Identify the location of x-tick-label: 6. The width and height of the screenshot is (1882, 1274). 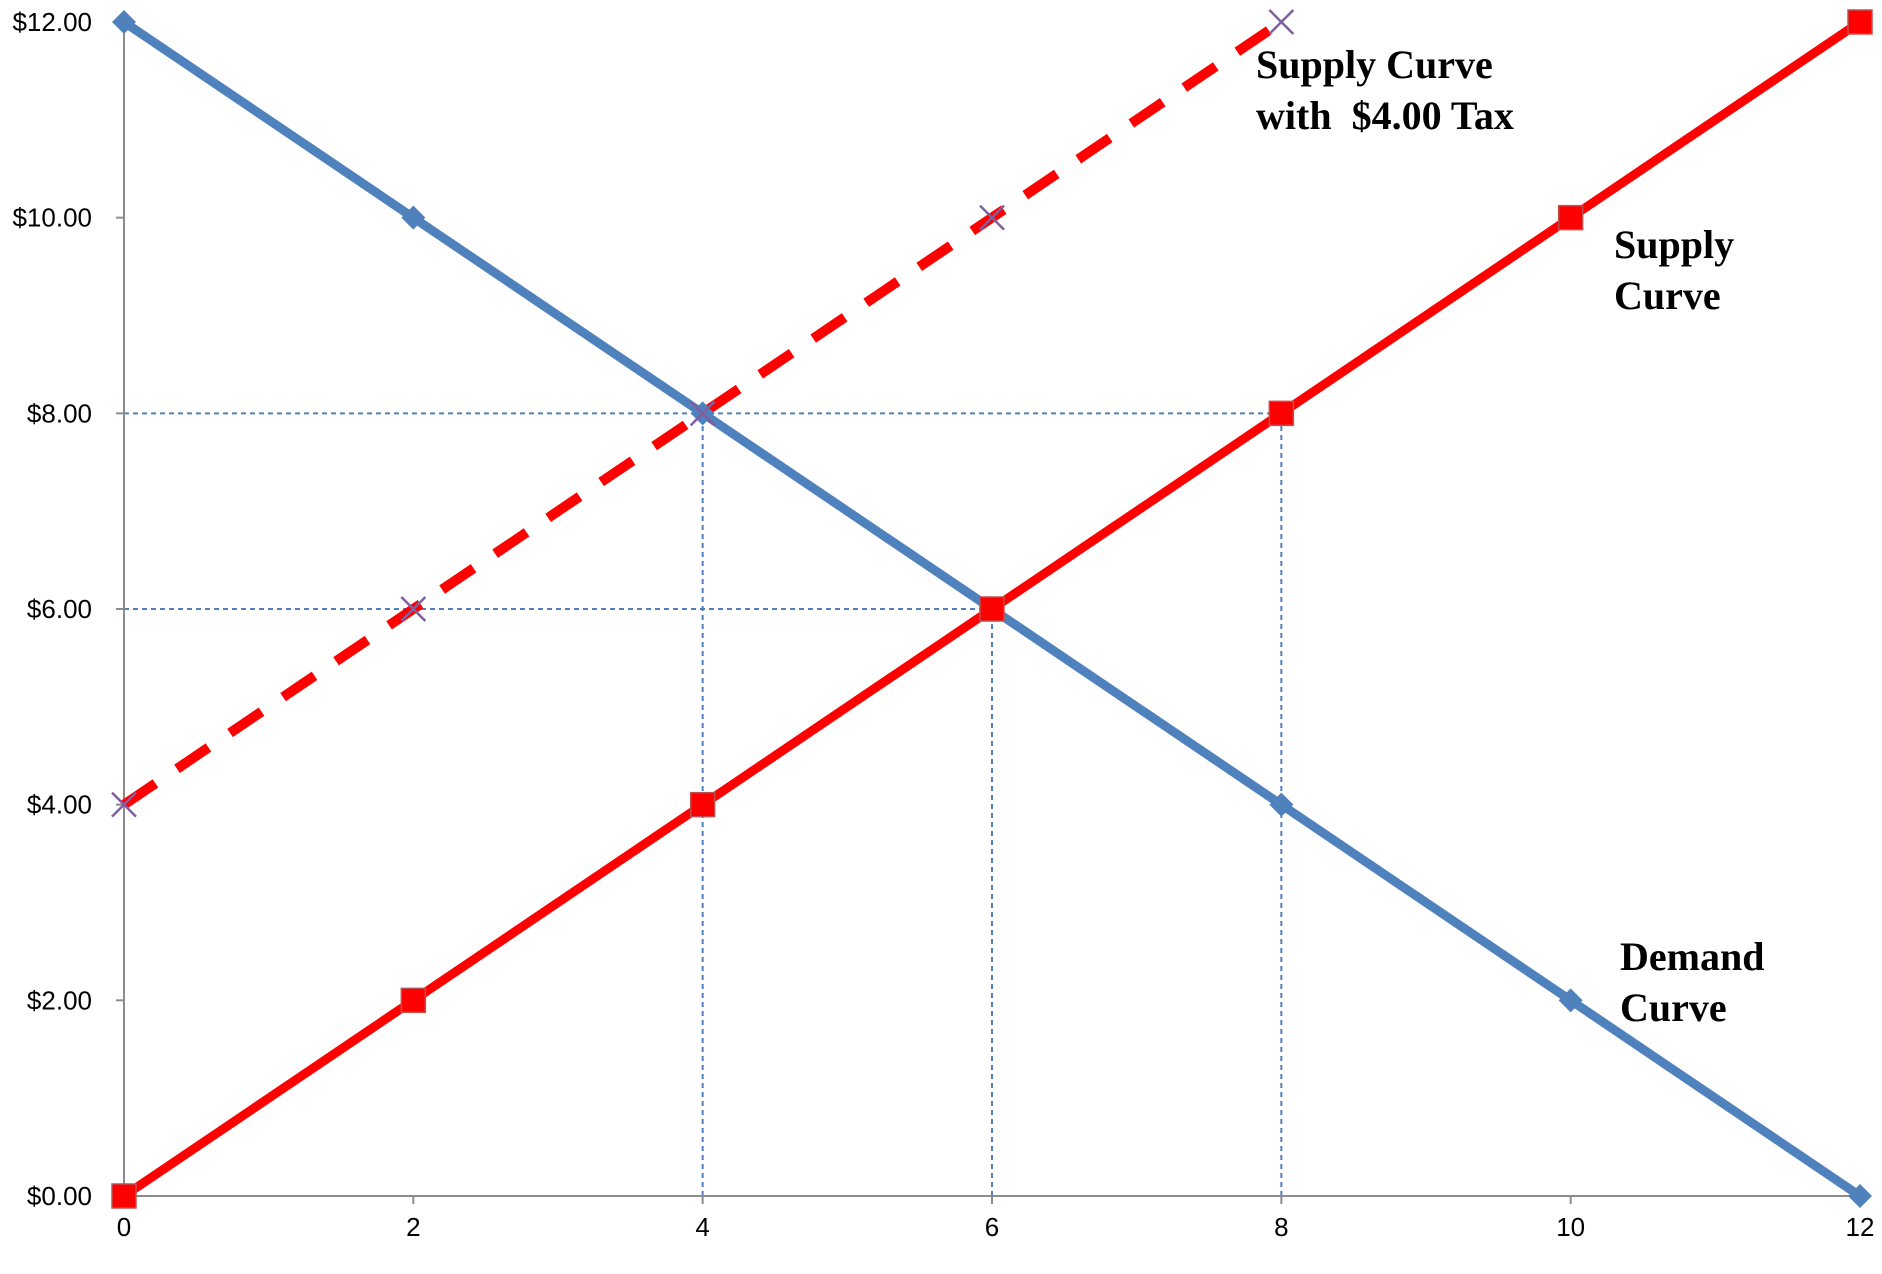
(992, 1227).